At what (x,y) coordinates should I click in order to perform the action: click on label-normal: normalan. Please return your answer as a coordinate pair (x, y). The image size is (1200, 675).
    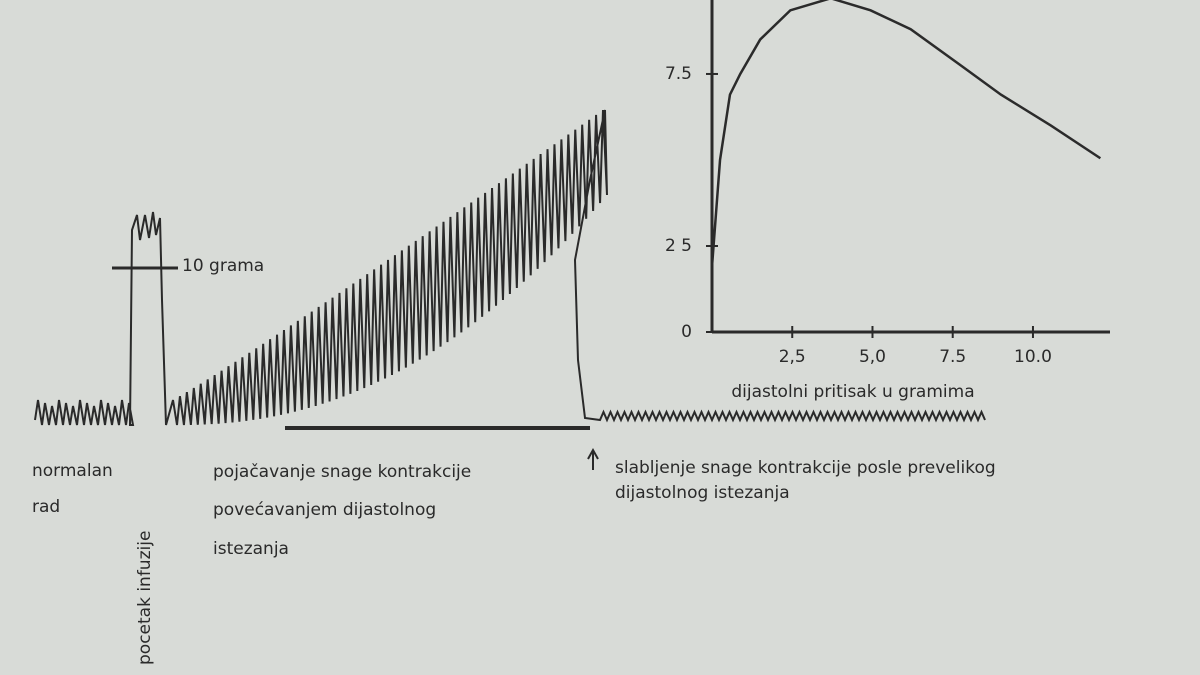
    Looking at the image, I should click on (72, 471).